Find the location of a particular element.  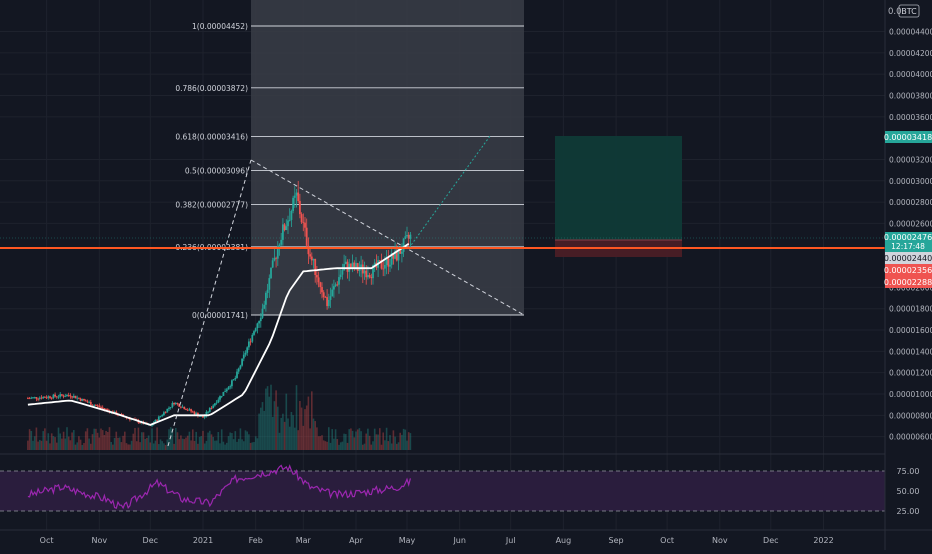

dashed-rally-line is located at coordinates (209, 303).